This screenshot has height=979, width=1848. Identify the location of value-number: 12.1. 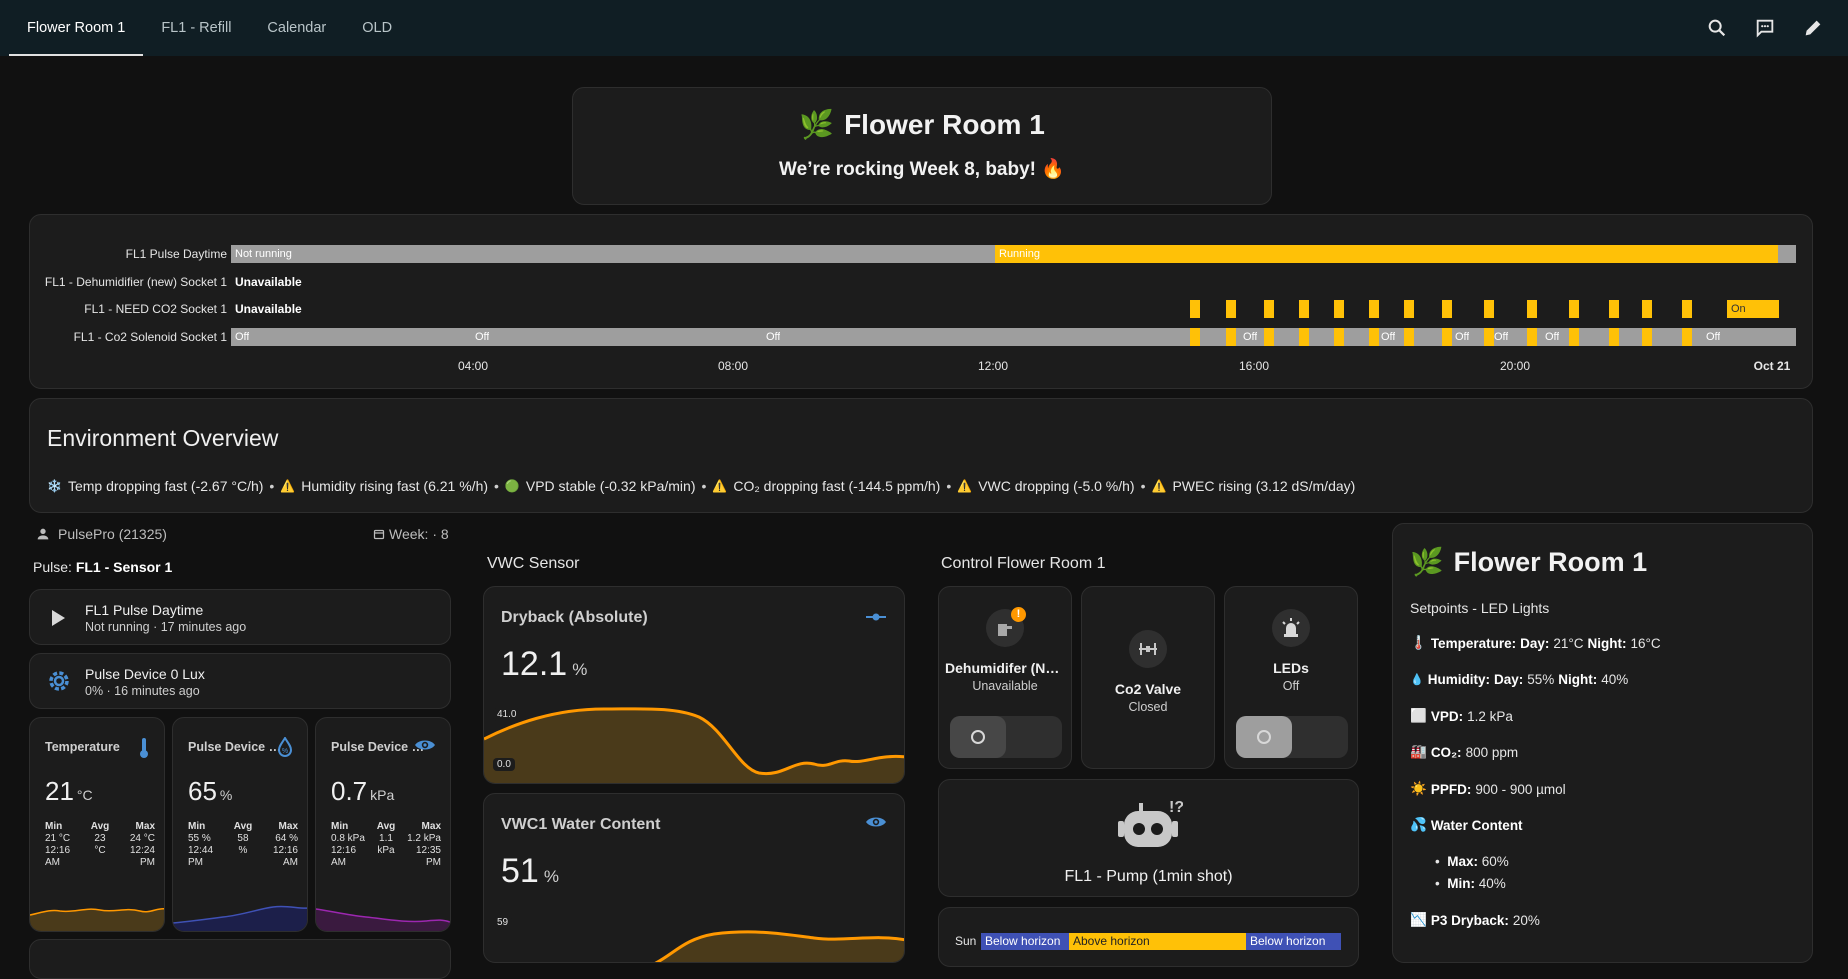
(534, 664).